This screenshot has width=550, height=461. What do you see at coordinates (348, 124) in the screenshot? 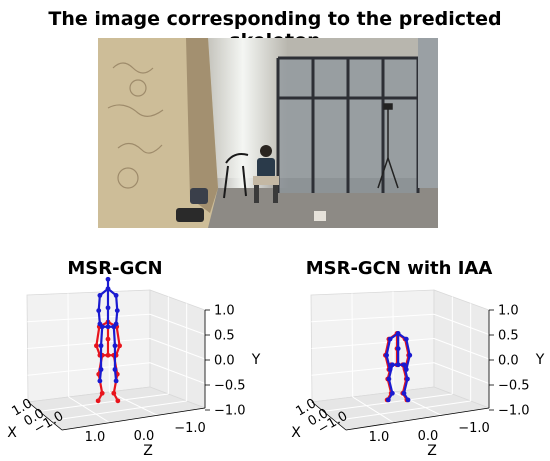
I see `photo-glass-enclosure` at bounding box center [348, 124].